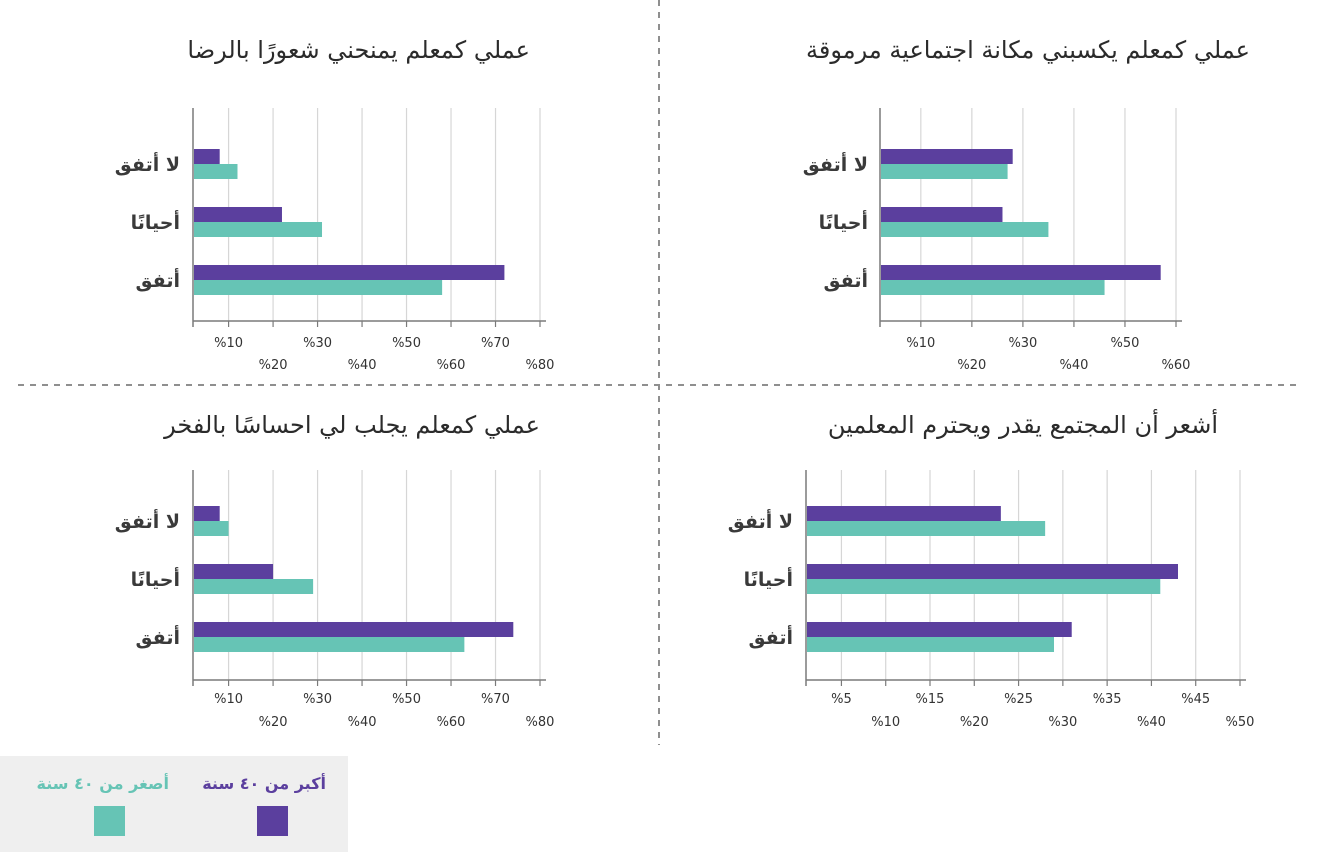  What do you see at coordinates (1018, 699) in the screenshot?
I see `tick-label: %25` at bounding box center [1018, 699].